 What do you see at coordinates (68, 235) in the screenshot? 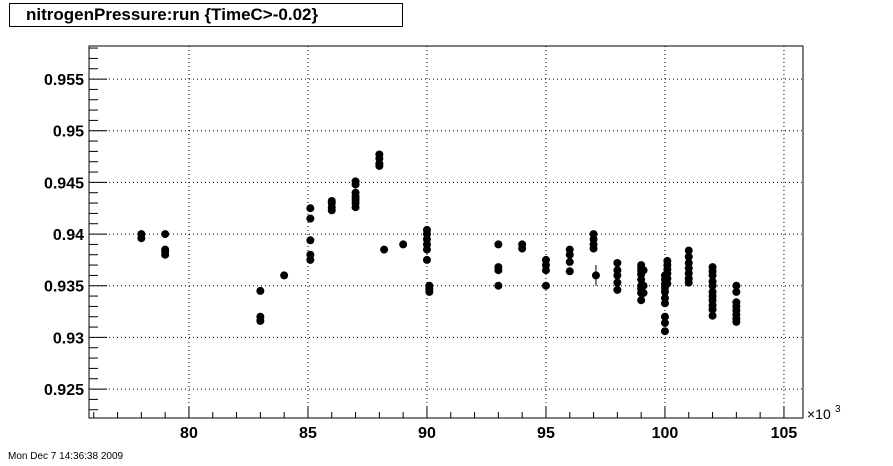
I see `y-tick-label: 0.94` at bounding box center [68, 235].